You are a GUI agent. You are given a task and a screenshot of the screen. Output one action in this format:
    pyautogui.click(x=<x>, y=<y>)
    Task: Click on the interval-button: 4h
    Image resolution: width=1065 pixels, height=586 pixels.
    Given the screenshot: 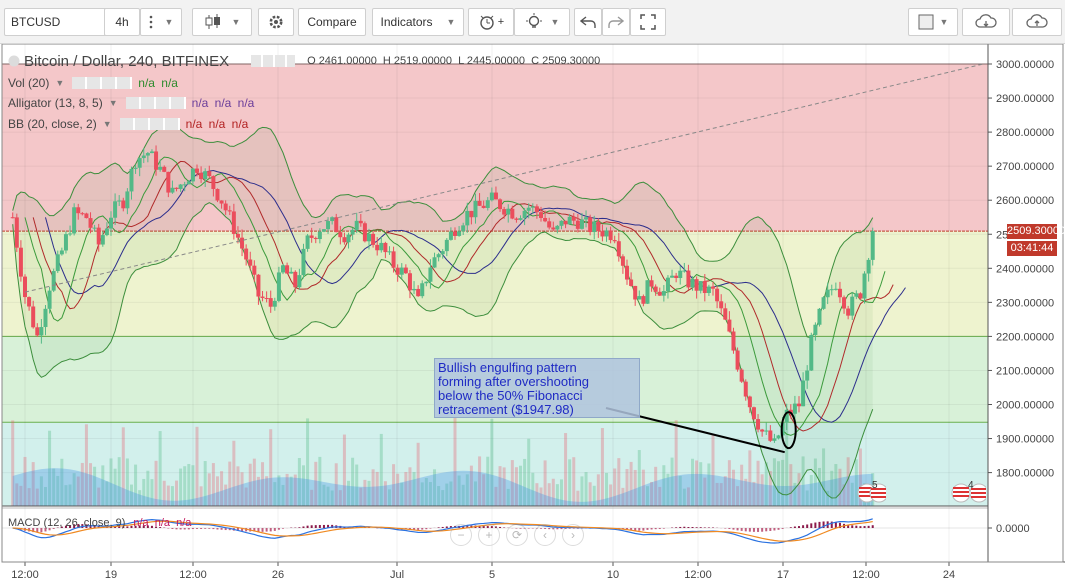 What is the action you would take?
    pyautogui.click(x=122, y=22)
    